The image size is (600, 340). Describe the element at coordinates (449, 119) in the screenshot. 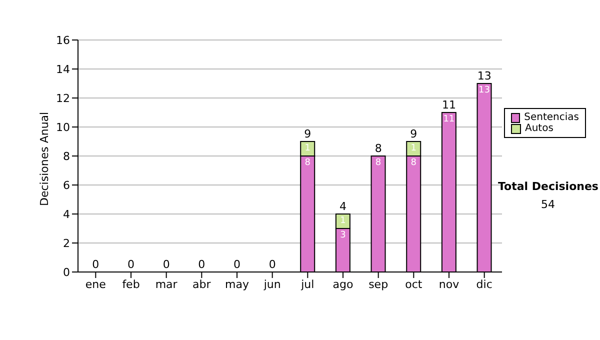

I see `data-label: 11` at that location.